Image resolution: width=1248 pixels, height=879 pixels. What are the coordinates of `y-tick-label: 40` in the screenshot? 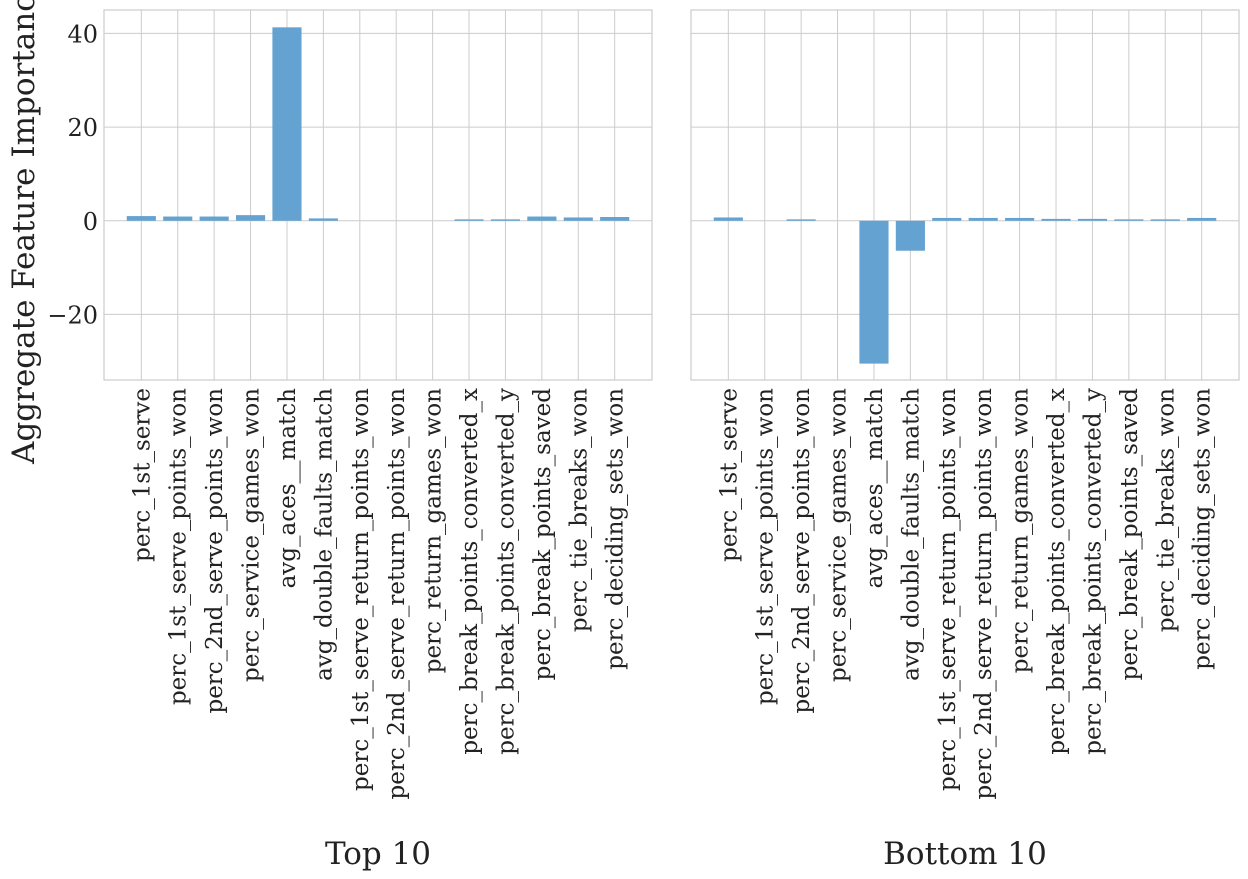 It's located at (82, 34).